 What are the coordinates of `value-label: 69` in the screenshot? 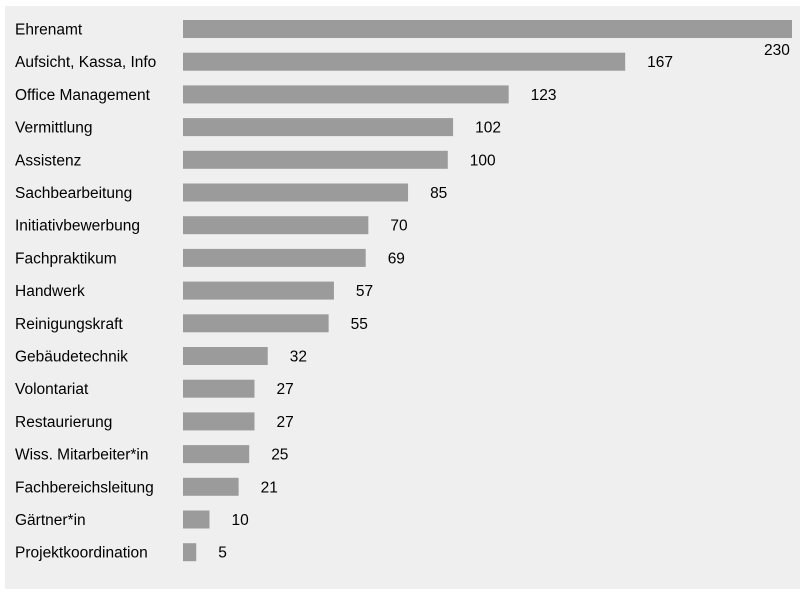 It's located at (396, 258).